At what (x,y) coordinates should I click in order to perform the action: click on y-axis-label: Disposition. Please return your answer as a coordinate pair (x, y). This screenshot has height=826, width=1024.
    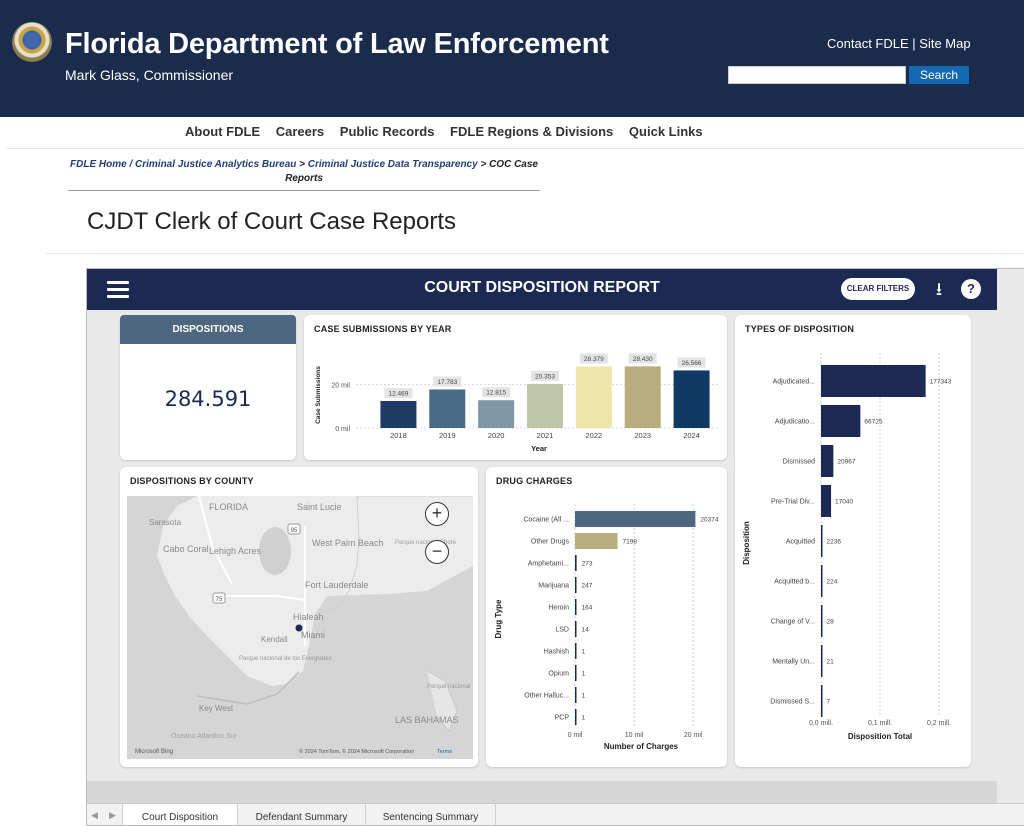
    Looking at the image, I should click on (746, 543).